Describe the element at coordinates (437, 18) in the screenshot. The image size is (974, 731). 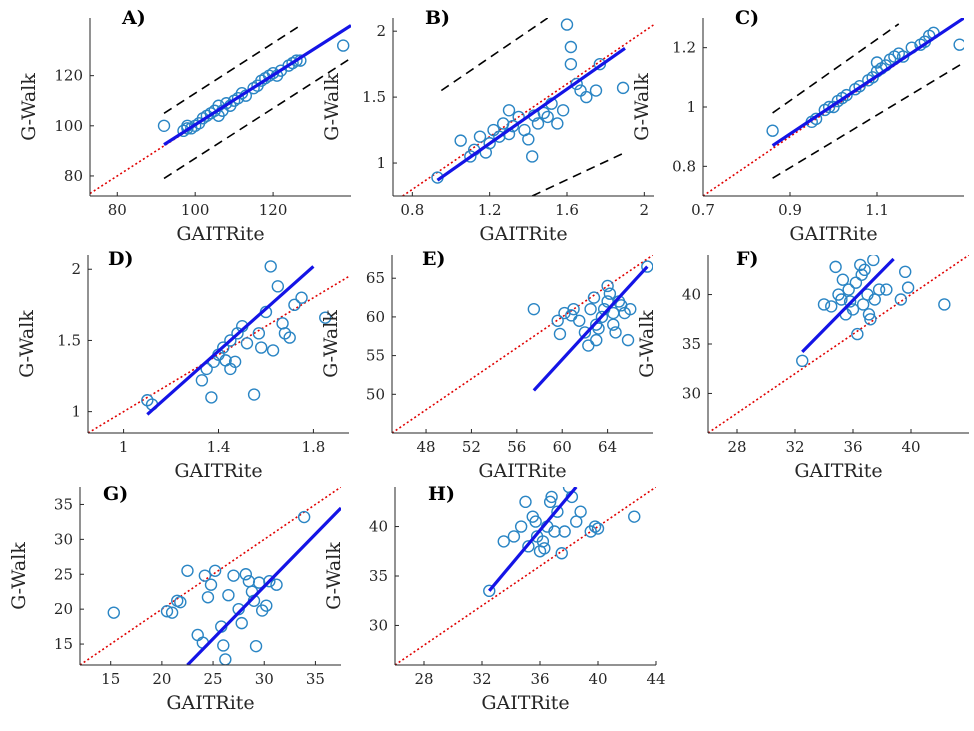
I see `panel-label: B)` at that location.